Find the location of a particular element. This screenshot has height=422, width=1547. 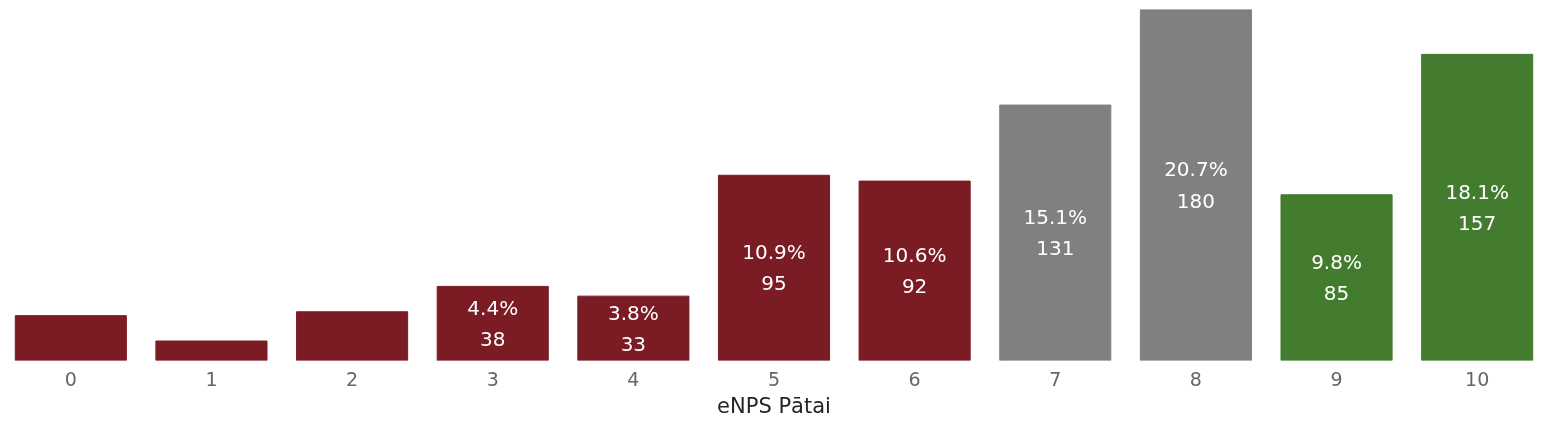

data-label: 3.8% 33 is located at coordinates (633, 328).